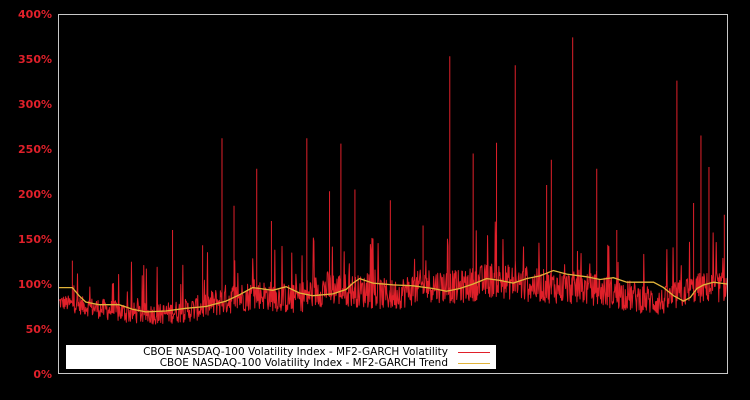 The height and width of the screenshot is (400, 750). What do you see at coordinates (35, 149) in the screenshot?
I see `y-tick-label: 250%` at bounding box center [35, 149].